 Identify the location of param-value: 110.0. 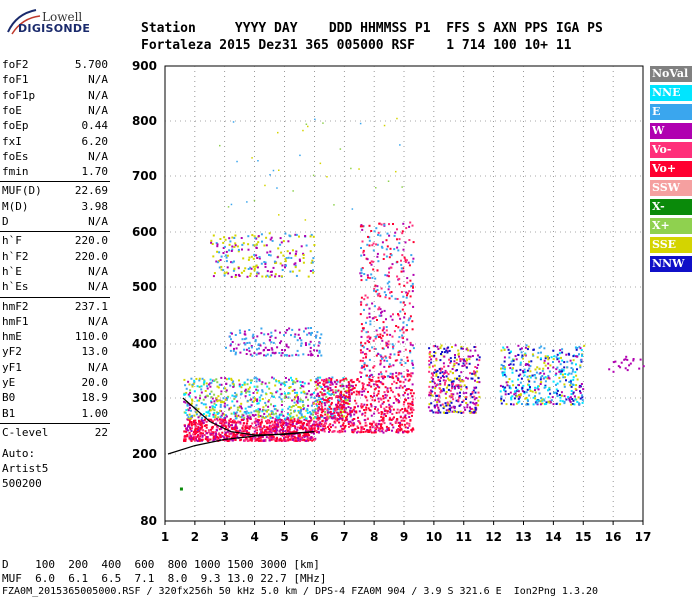
(91, 337).